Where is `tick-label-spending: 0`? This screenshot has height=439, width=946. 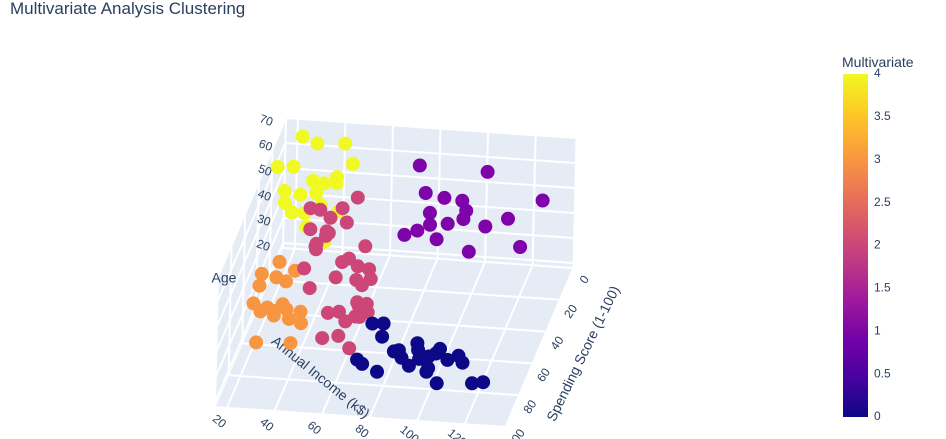 tick-label-spending: 0 is located at coordinates (584, 280).